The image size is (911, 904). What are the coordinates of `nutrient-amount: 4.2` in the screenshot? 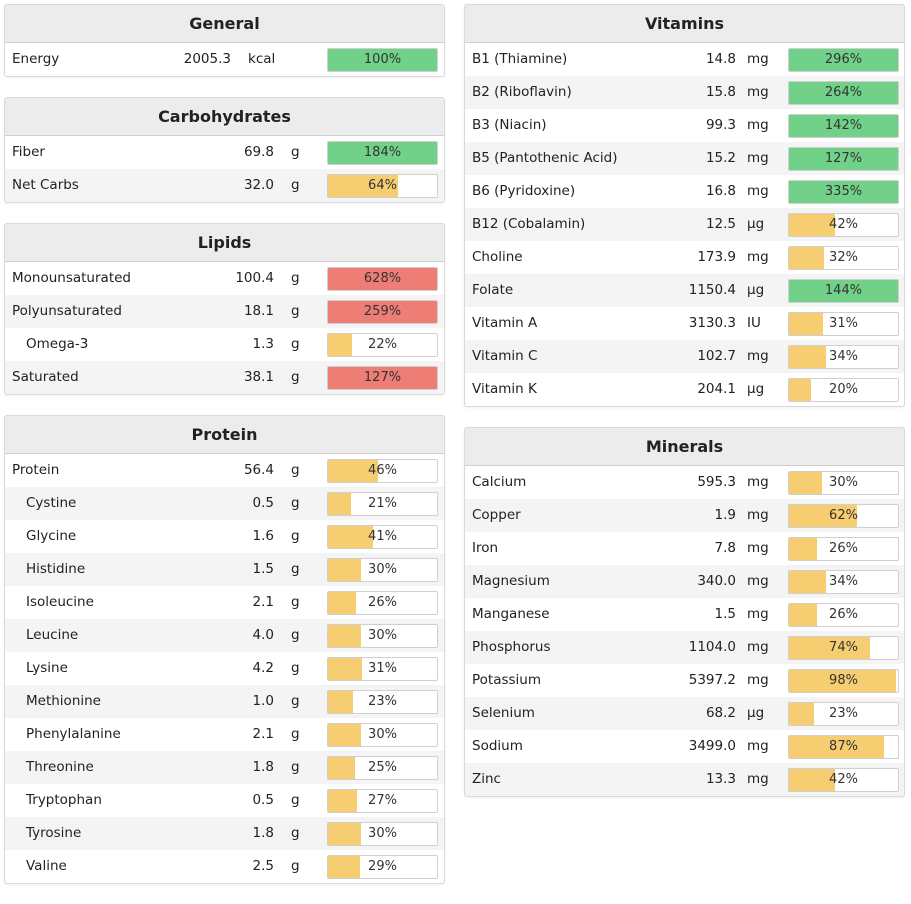 It's located at (263, 668).